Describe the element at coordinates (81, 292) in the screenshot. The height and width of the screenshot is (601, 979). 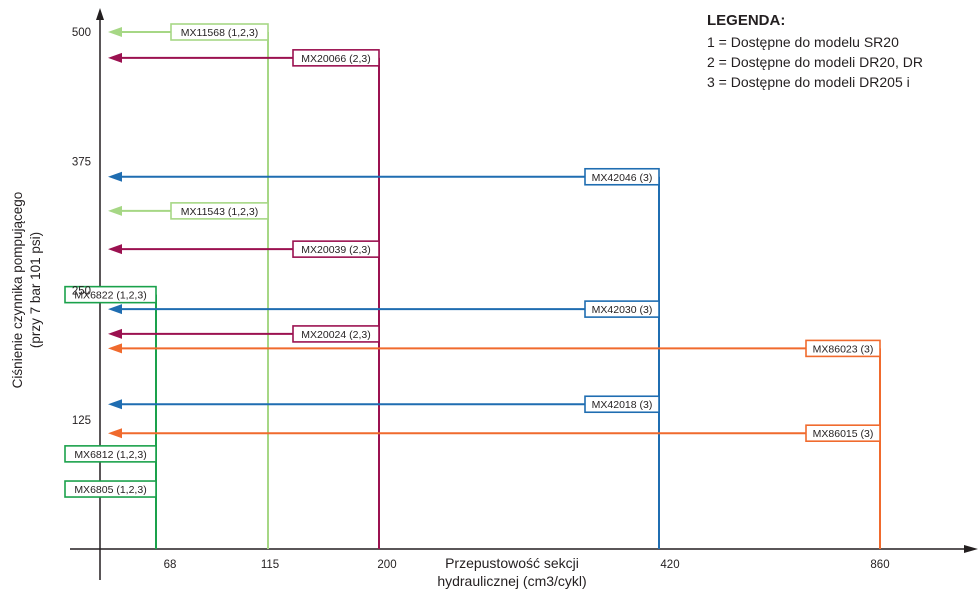
I see `y-tick-label-250: 250` at that location.